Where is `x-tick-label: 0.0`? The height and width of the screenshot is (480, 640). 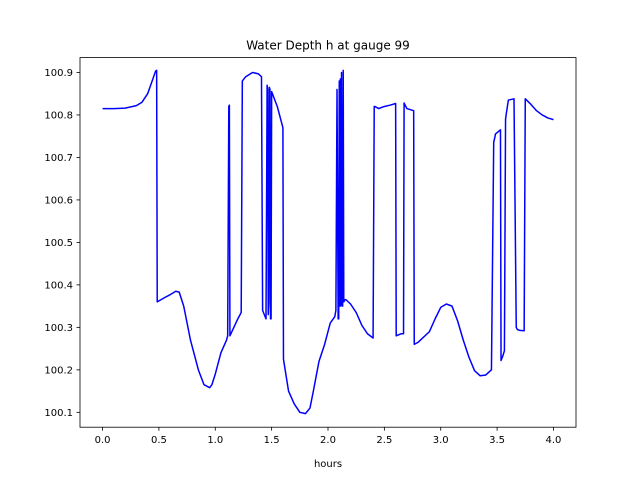
x-tick-label: 0.0 is located at coordinates (103, 440).